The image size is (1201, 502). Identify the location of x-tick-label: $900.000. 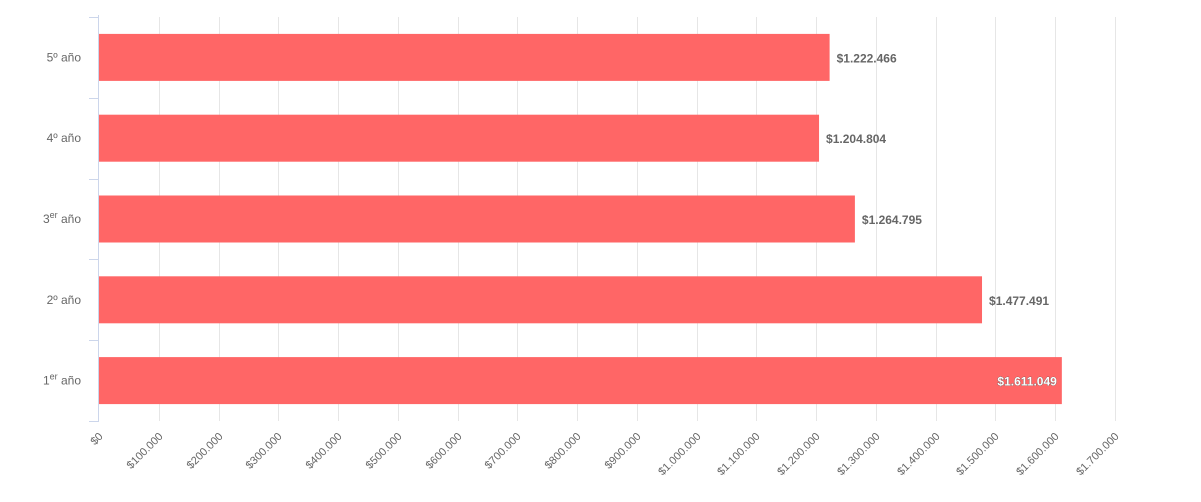
(623, 451).